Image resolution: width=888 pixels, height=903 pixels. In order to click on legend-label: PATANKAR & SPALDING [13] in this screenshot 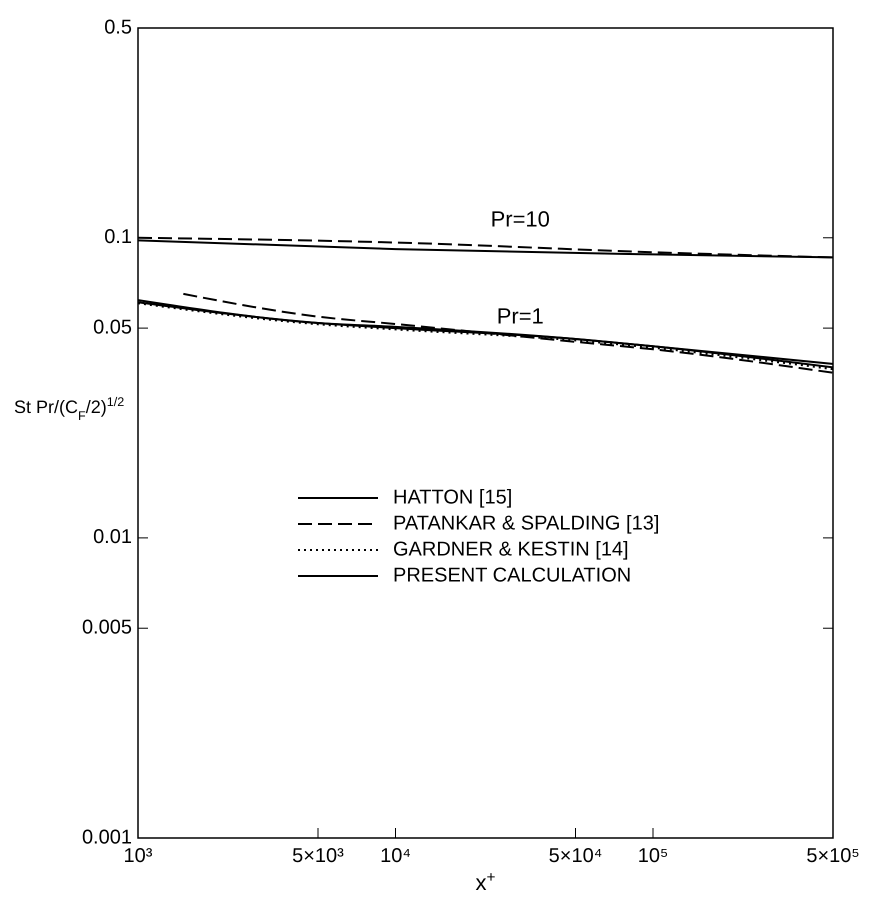, I will do `click(526, 523)`.